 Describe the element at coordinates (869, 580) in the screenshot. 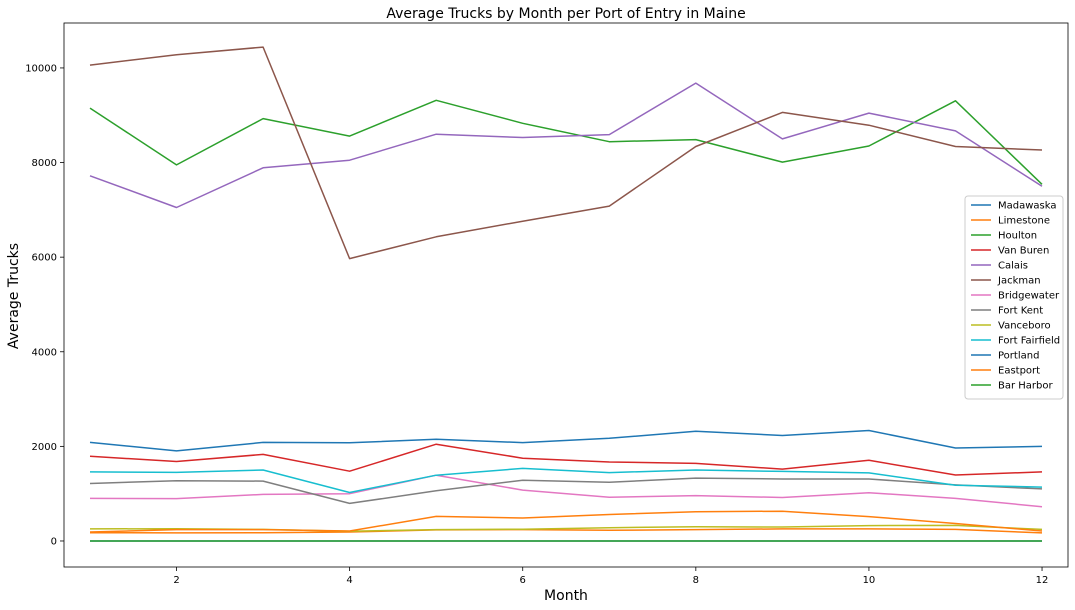

I see `x-tick-label-4: 10` at that location.